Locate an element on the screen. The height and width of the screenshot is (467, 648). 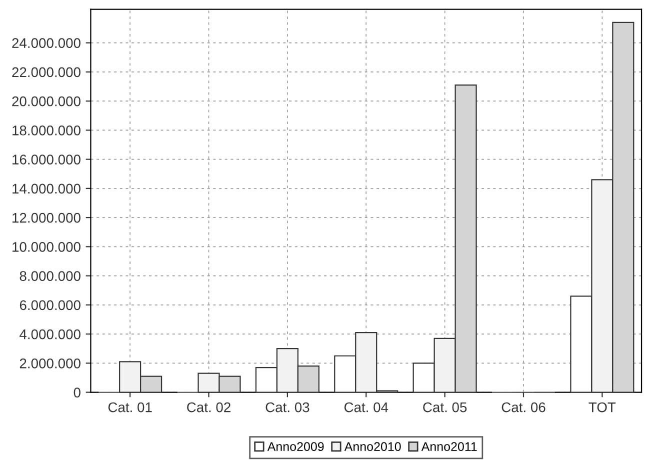
y-tick-label: 0 is located at coordinates (77, 393).